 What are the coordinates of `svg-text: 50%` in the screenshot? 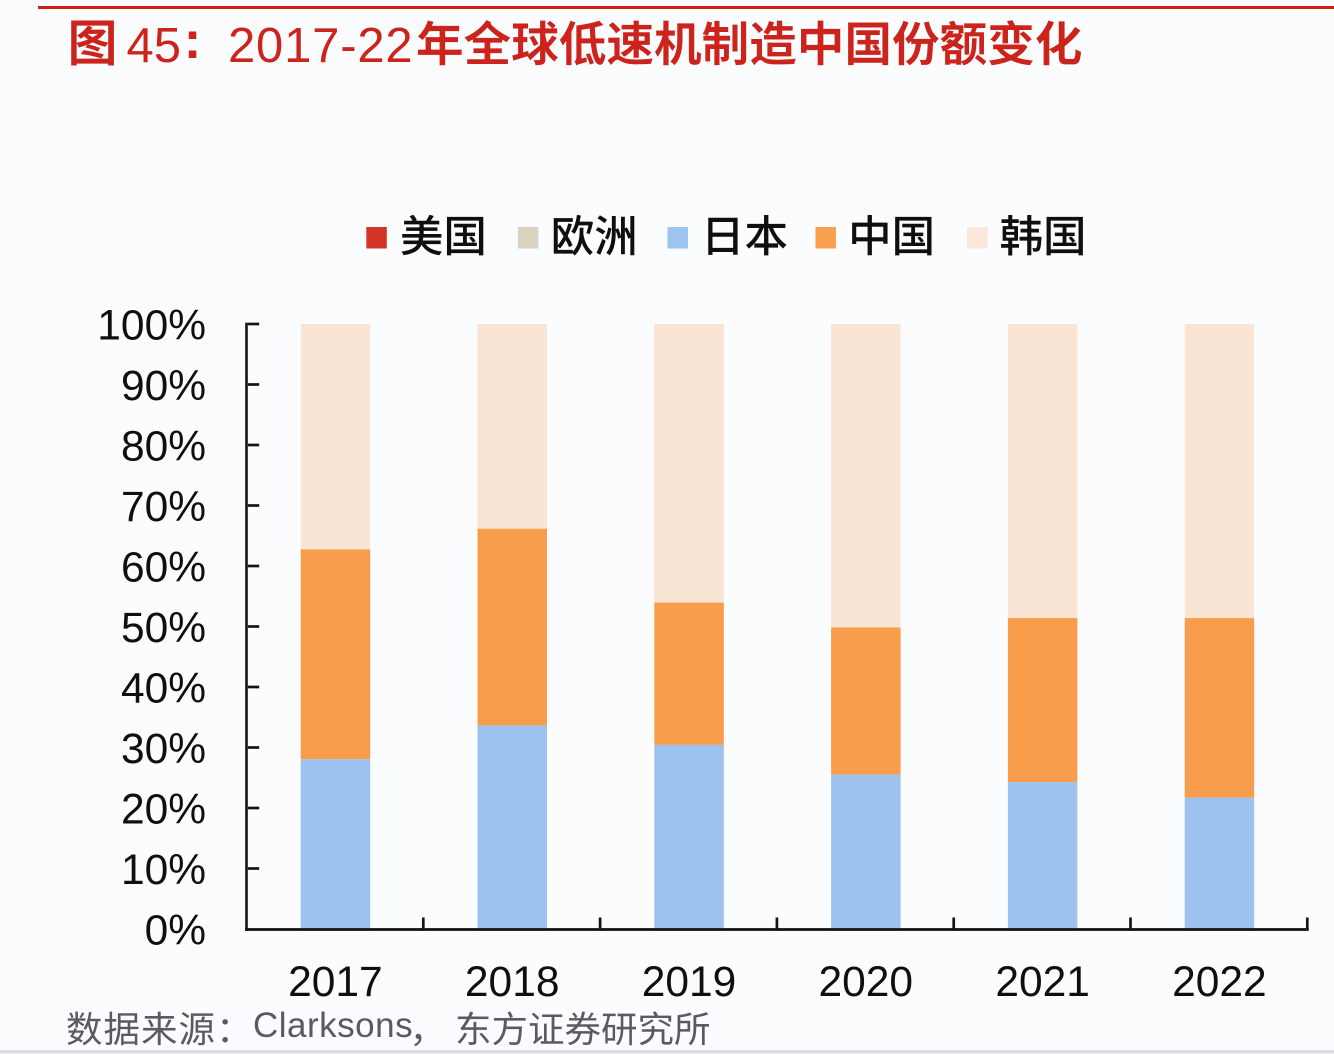 It's located at (163, 628).